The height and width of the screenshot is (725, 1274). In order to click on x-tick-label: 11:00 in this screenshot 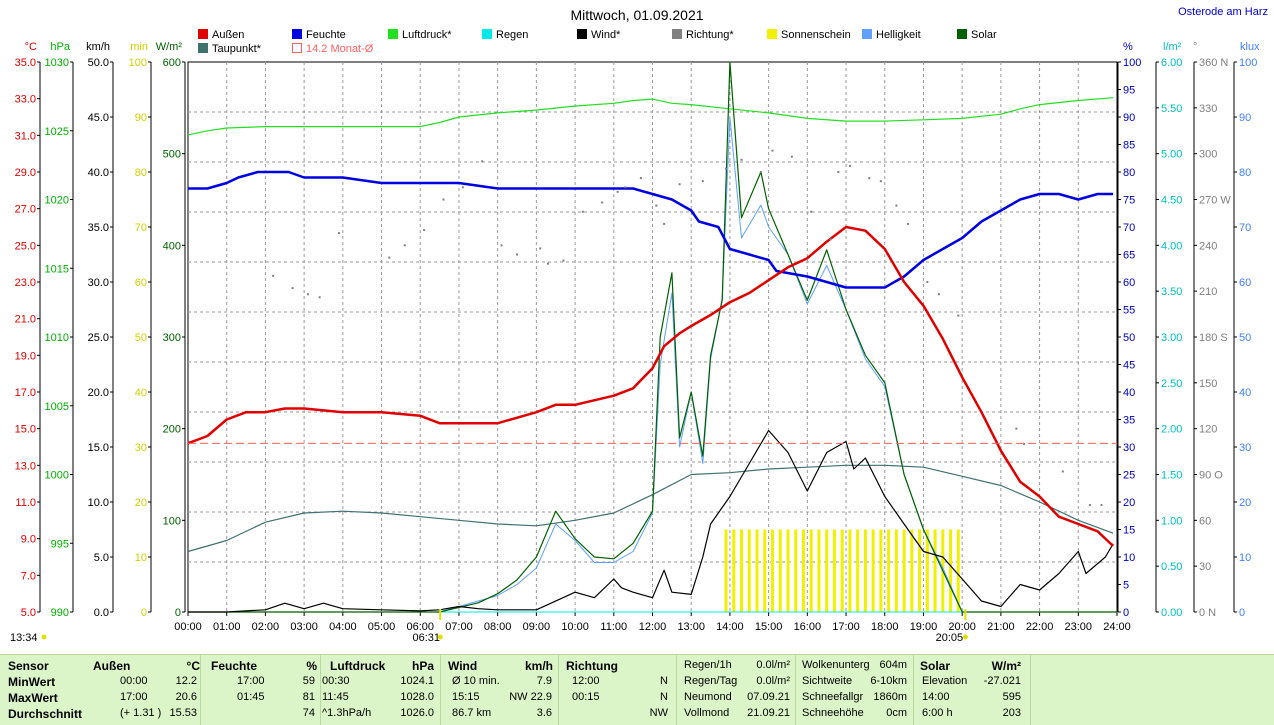, I will do `click(613, 627)`.